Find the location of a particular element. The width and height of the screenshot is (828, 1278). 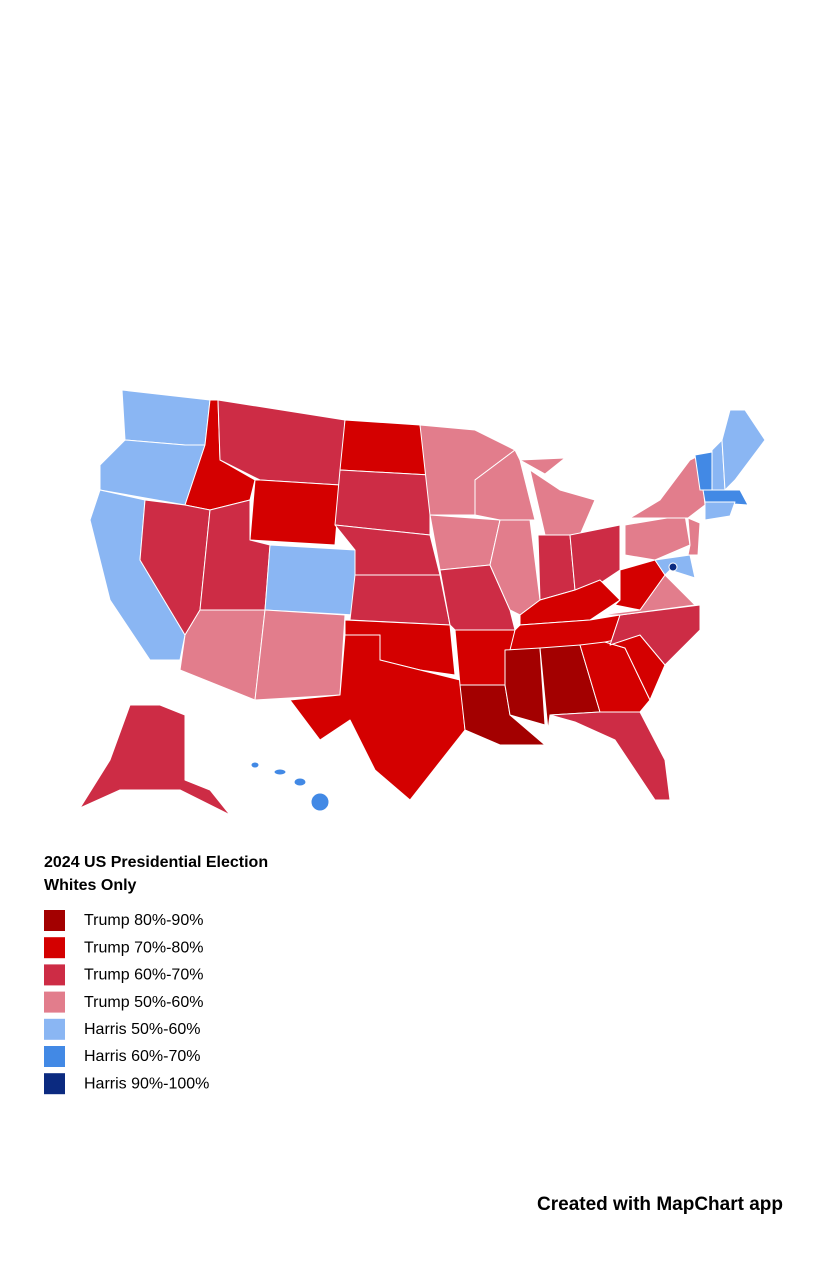

legend-label: Trump 60%-70% is located at coordinates (143, 975).